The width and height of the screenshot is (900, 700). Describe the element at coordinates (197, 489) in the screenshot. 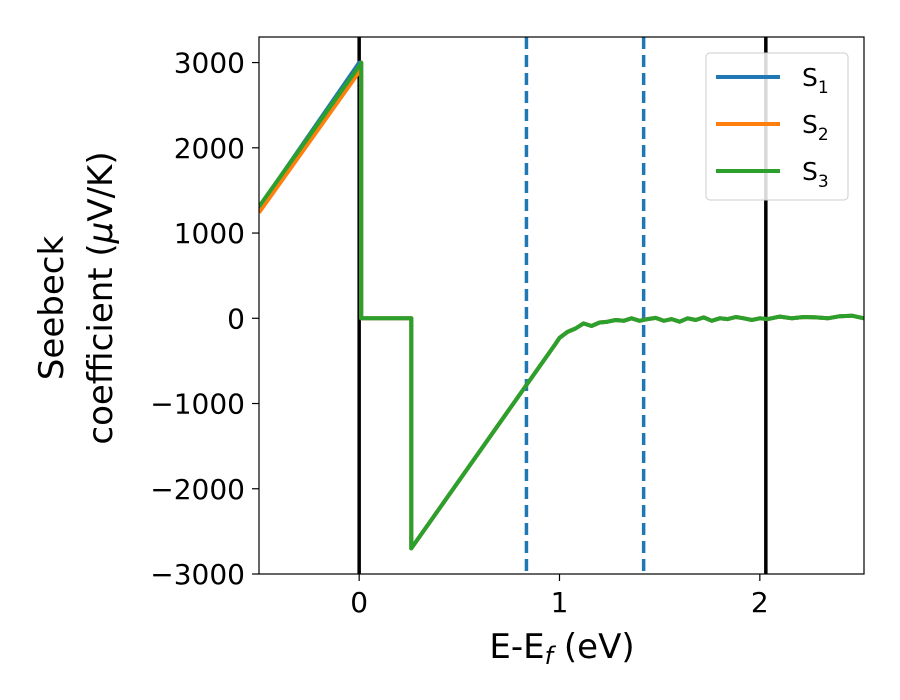

I see `y-tick-label: −2000` at that location.